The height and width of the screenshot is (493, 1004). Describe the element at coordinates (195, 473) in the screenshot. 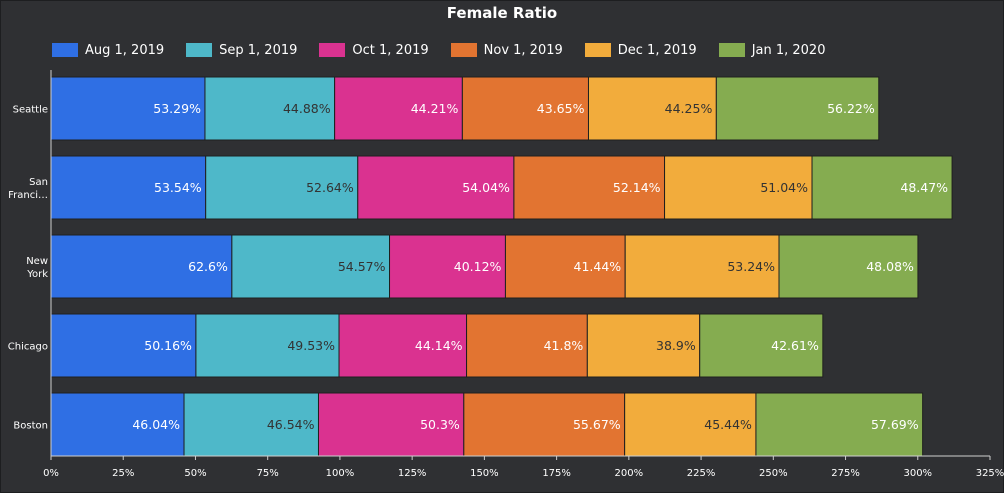

I see `x-tick-label: 50%` at that location.